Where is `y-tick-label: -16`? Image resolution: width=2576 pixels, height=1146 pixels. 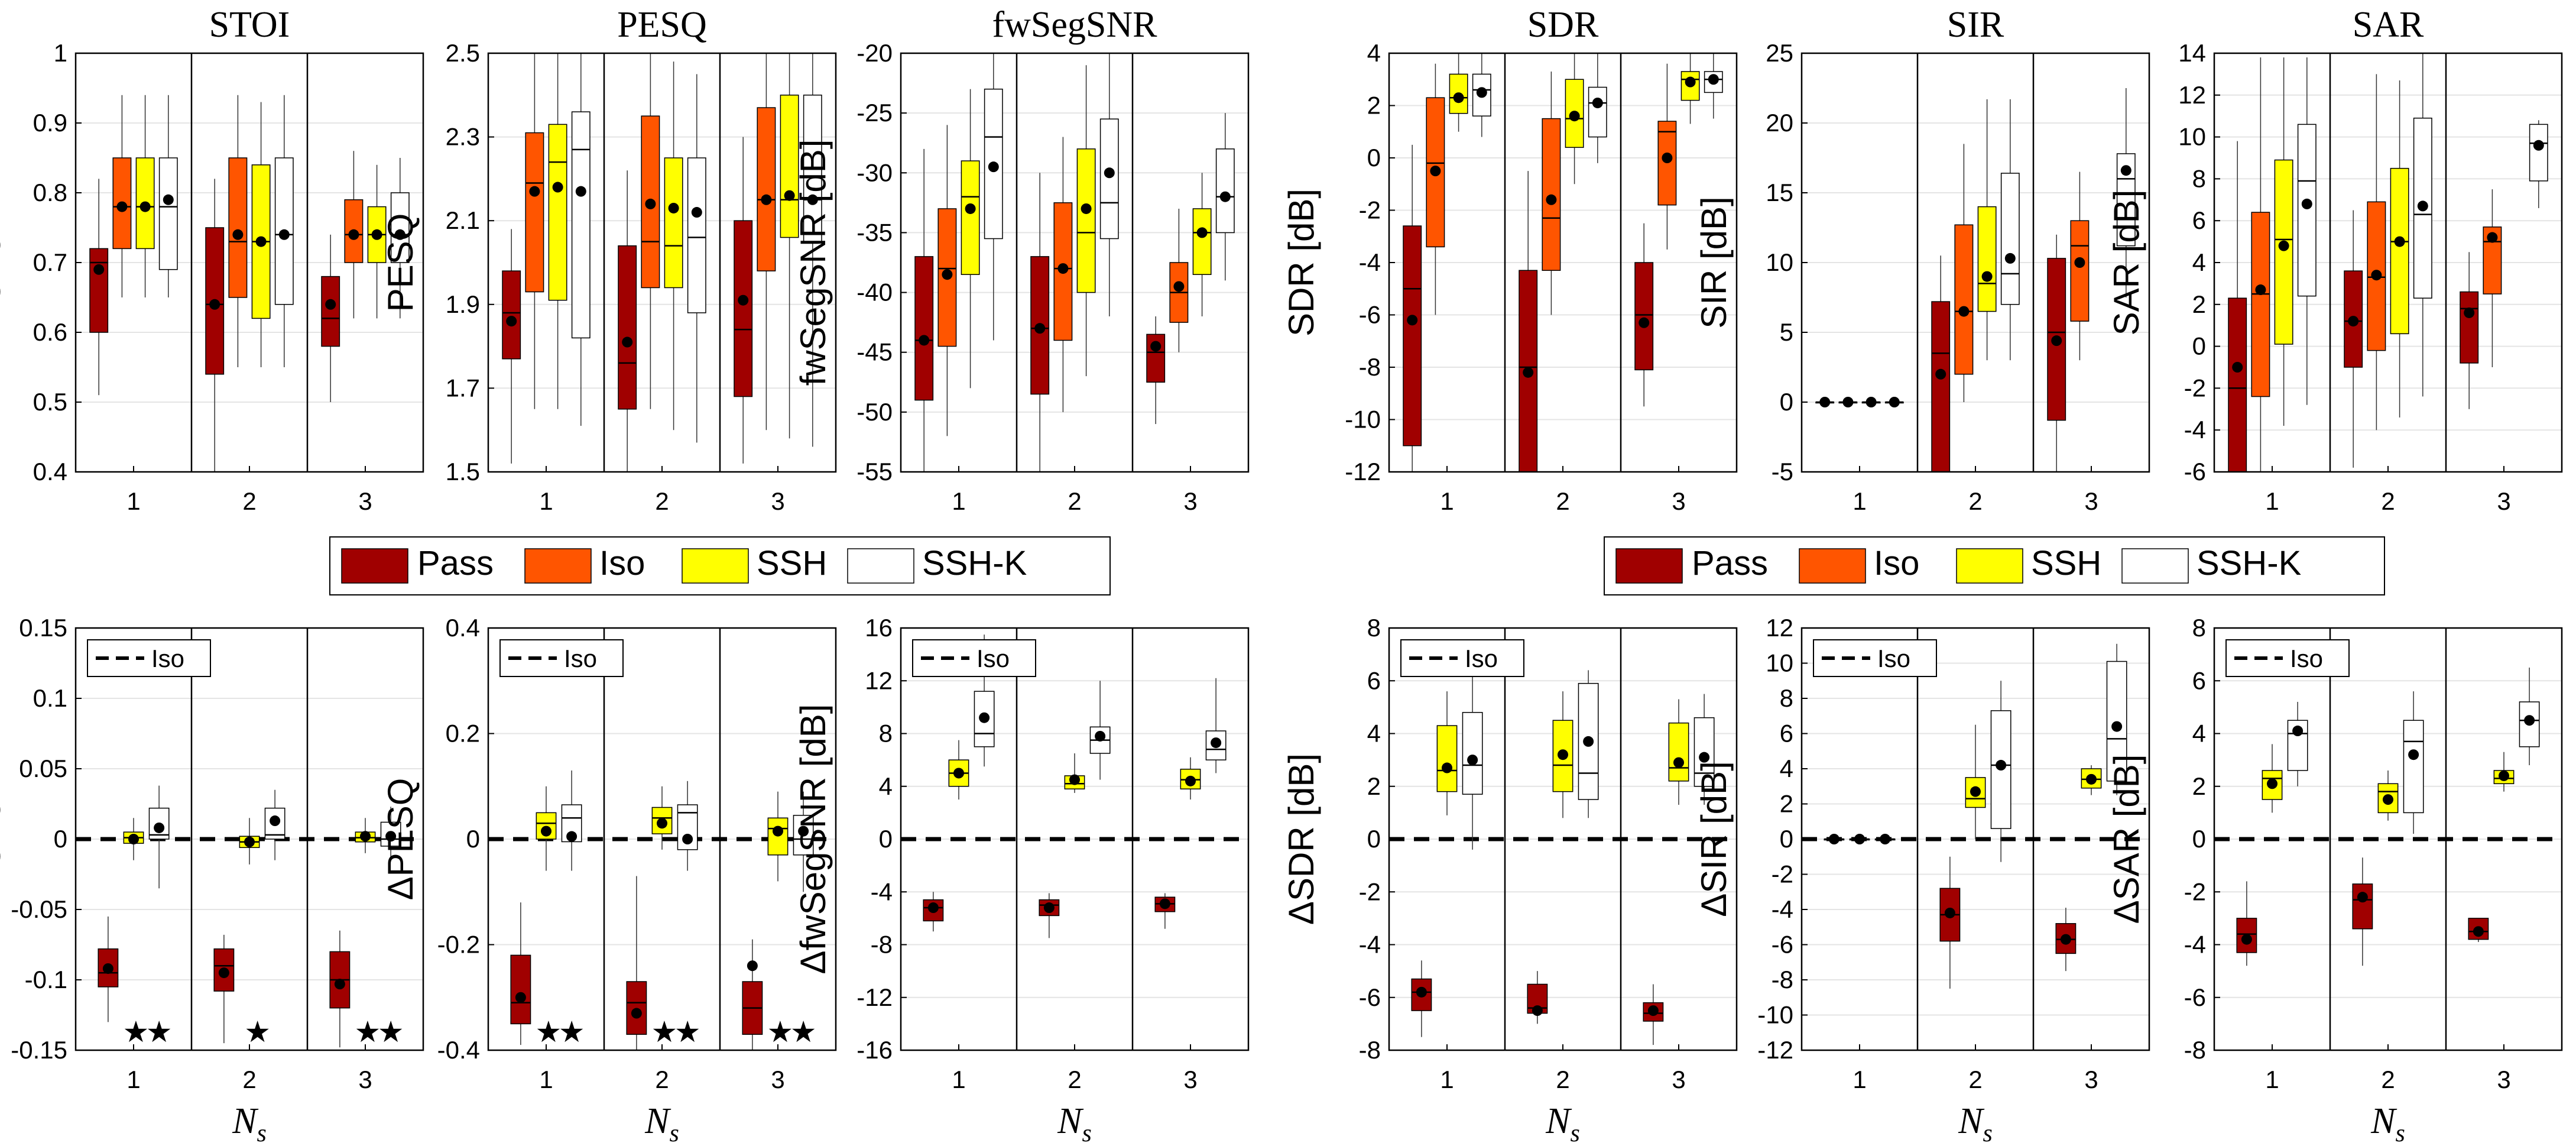
y-tick-label: -16 is located at coordinates (874, 1050).